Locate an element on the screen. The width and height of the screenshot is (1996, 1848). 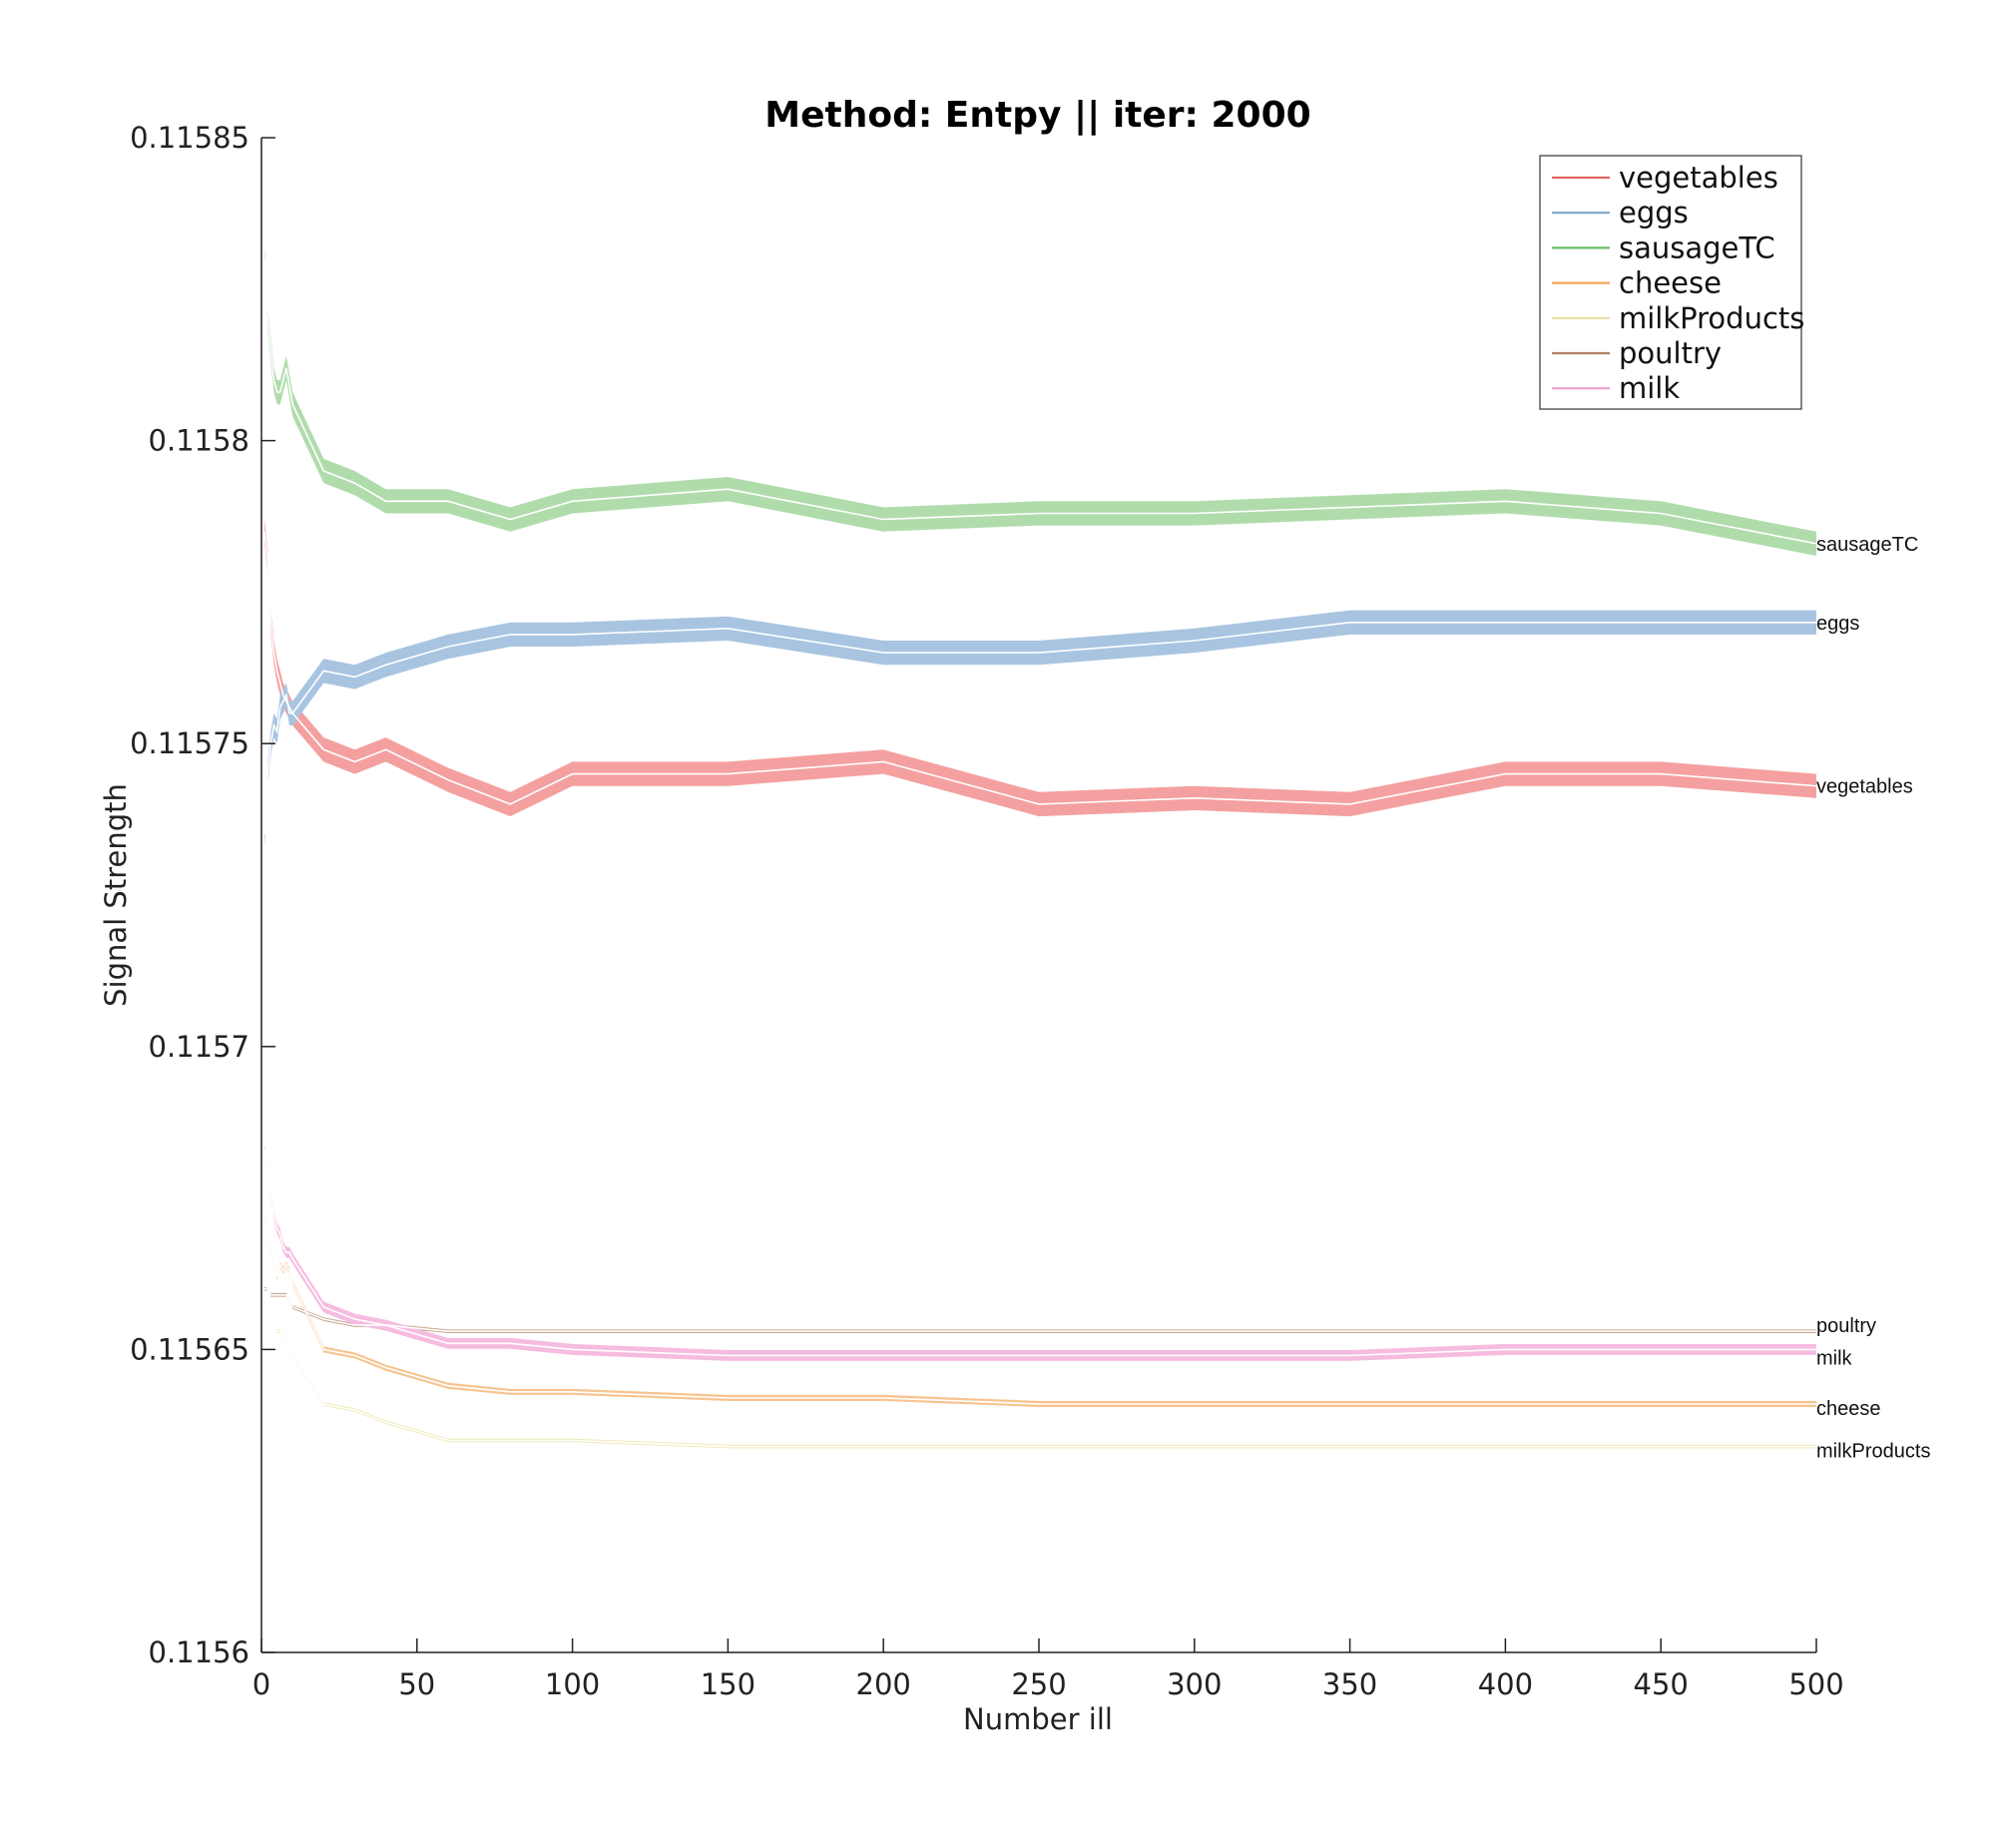
y-tick-label: 0.11585 is located at coordinates (190, 138).